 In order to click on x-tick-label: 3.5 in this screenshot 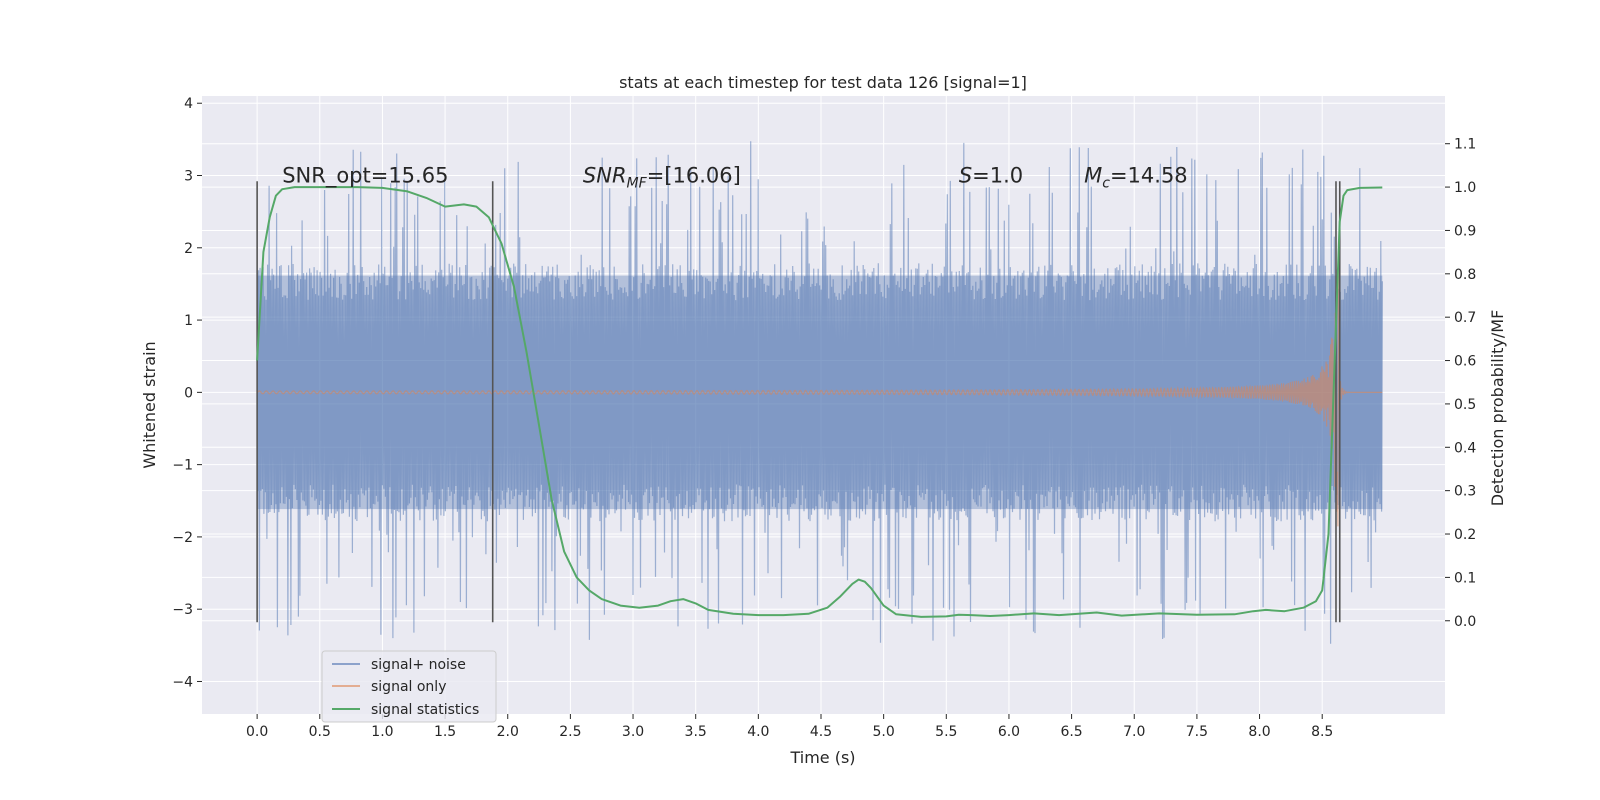, I will do `click(696, 732)`.